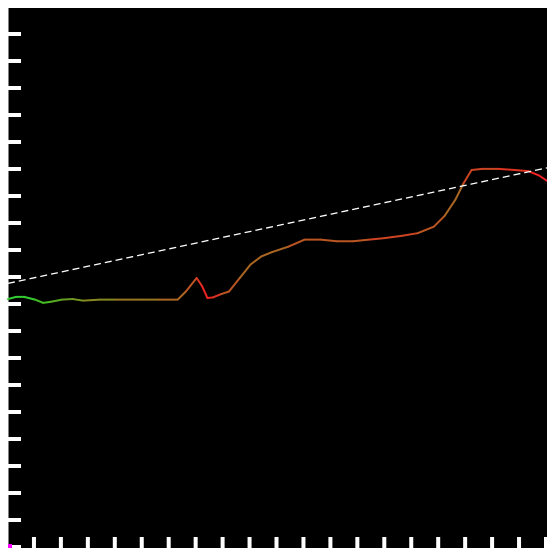 The image size is (547, 557). What do you see at coordinates (14, 290) in the screenshot?
I see `y-axis-ticks` at bounding box center [14, 290].